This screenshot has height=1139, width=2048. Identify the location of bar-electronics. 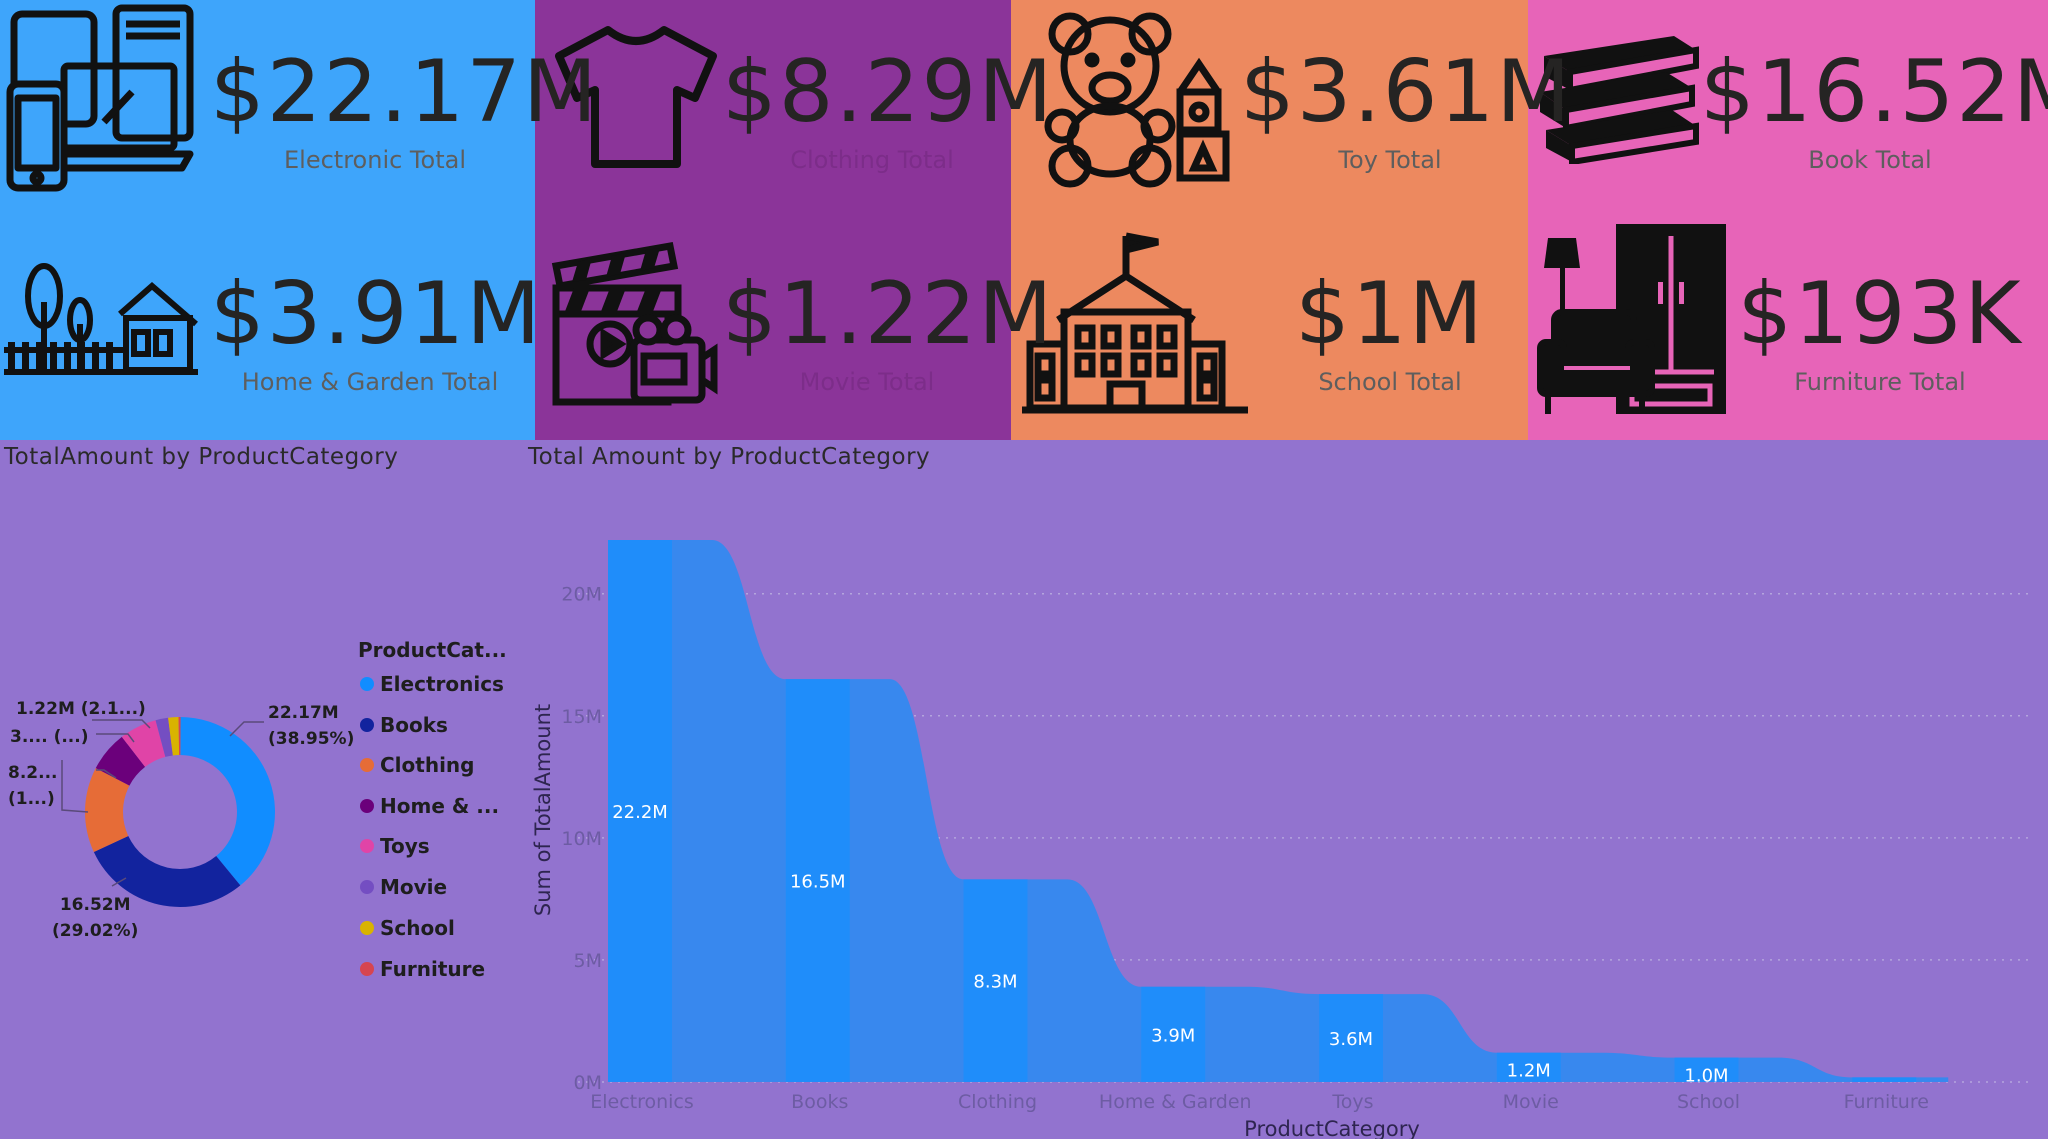
(640, 811).